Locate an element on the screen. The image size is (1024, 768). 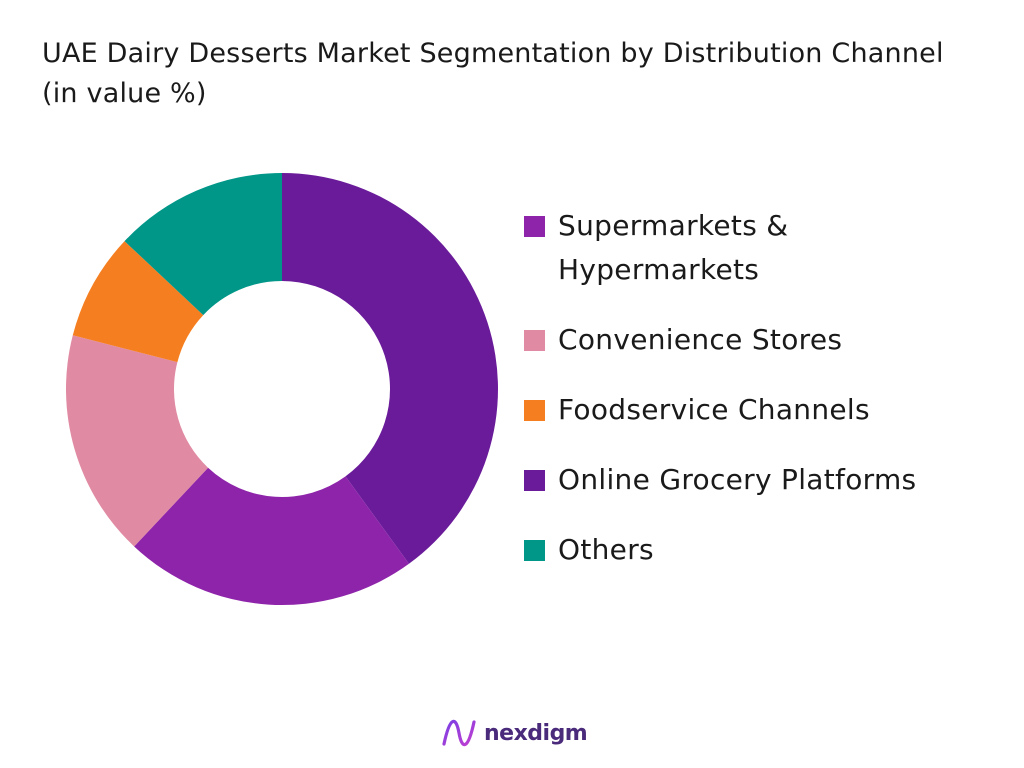
legend-label-others: Others is located at coordinates (606, 549).